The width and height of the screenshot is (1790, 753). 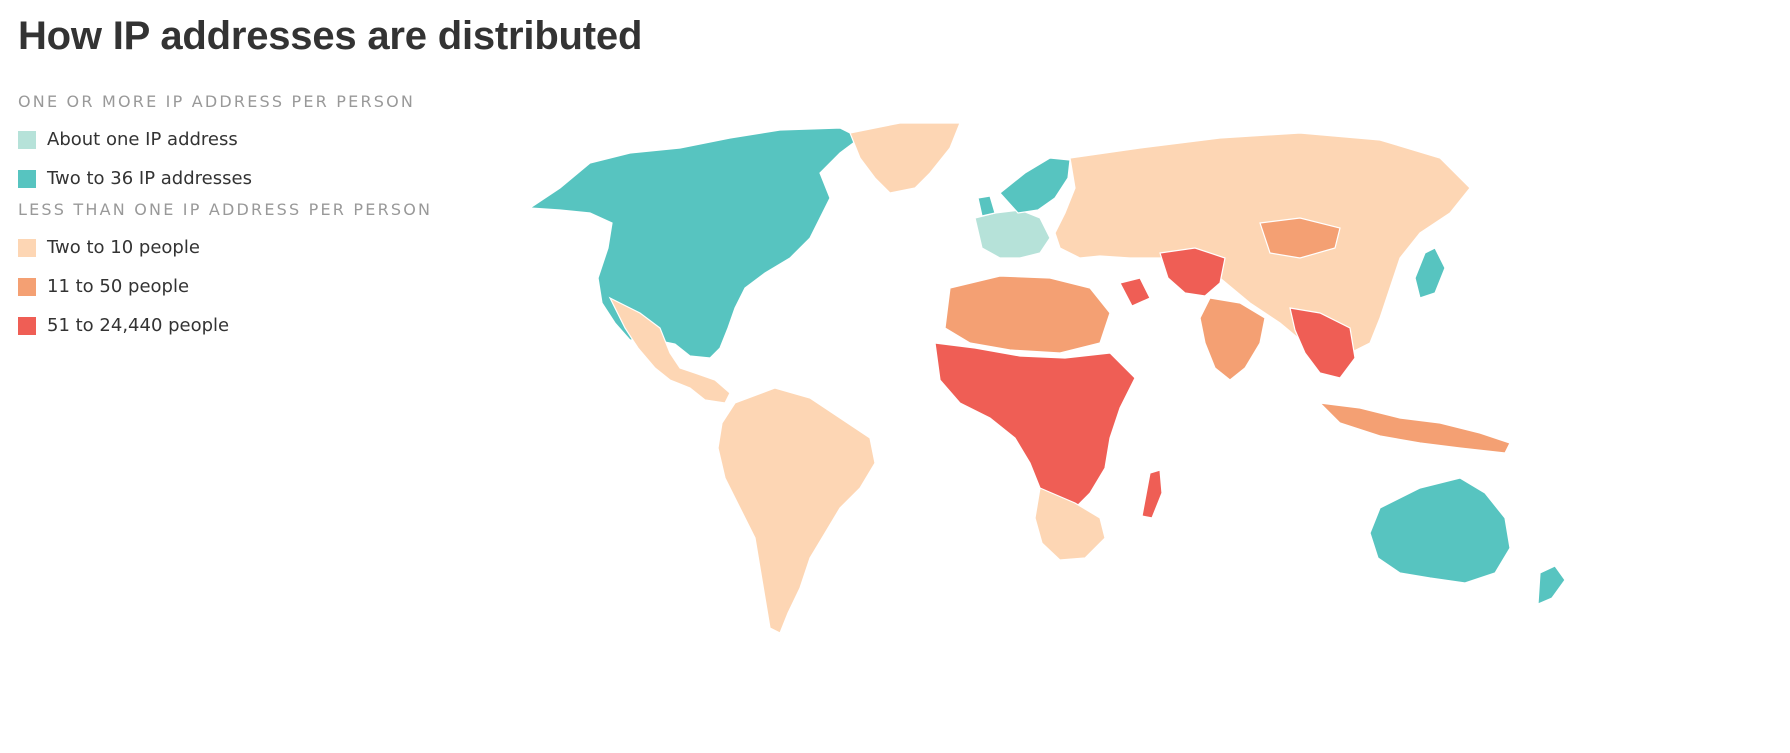 I want to click on legend-item-11-to-50: 11 to 50 people, so click(x=253, y=286).